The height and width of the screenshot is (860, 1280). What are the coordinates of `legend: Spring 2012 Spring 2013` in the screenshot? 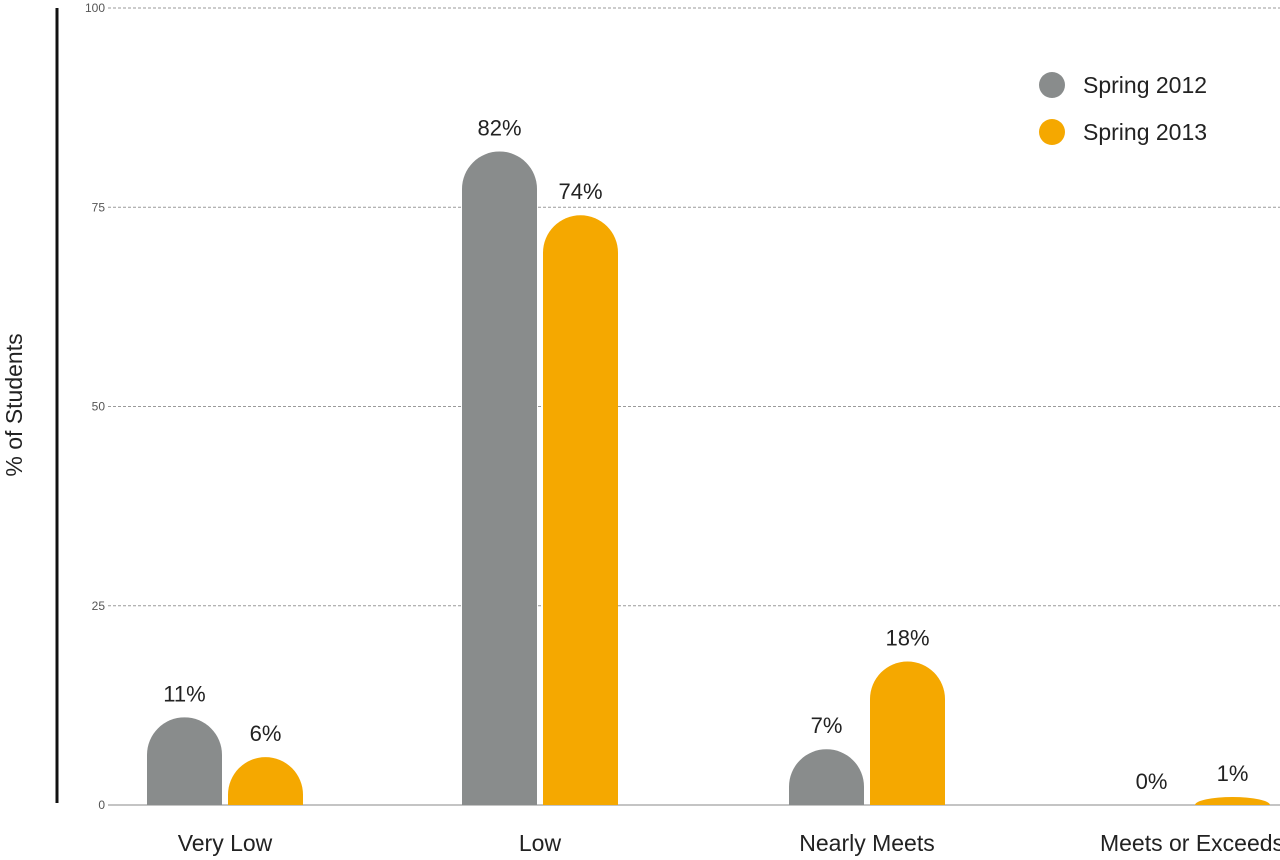 It's located at (1123, 108).